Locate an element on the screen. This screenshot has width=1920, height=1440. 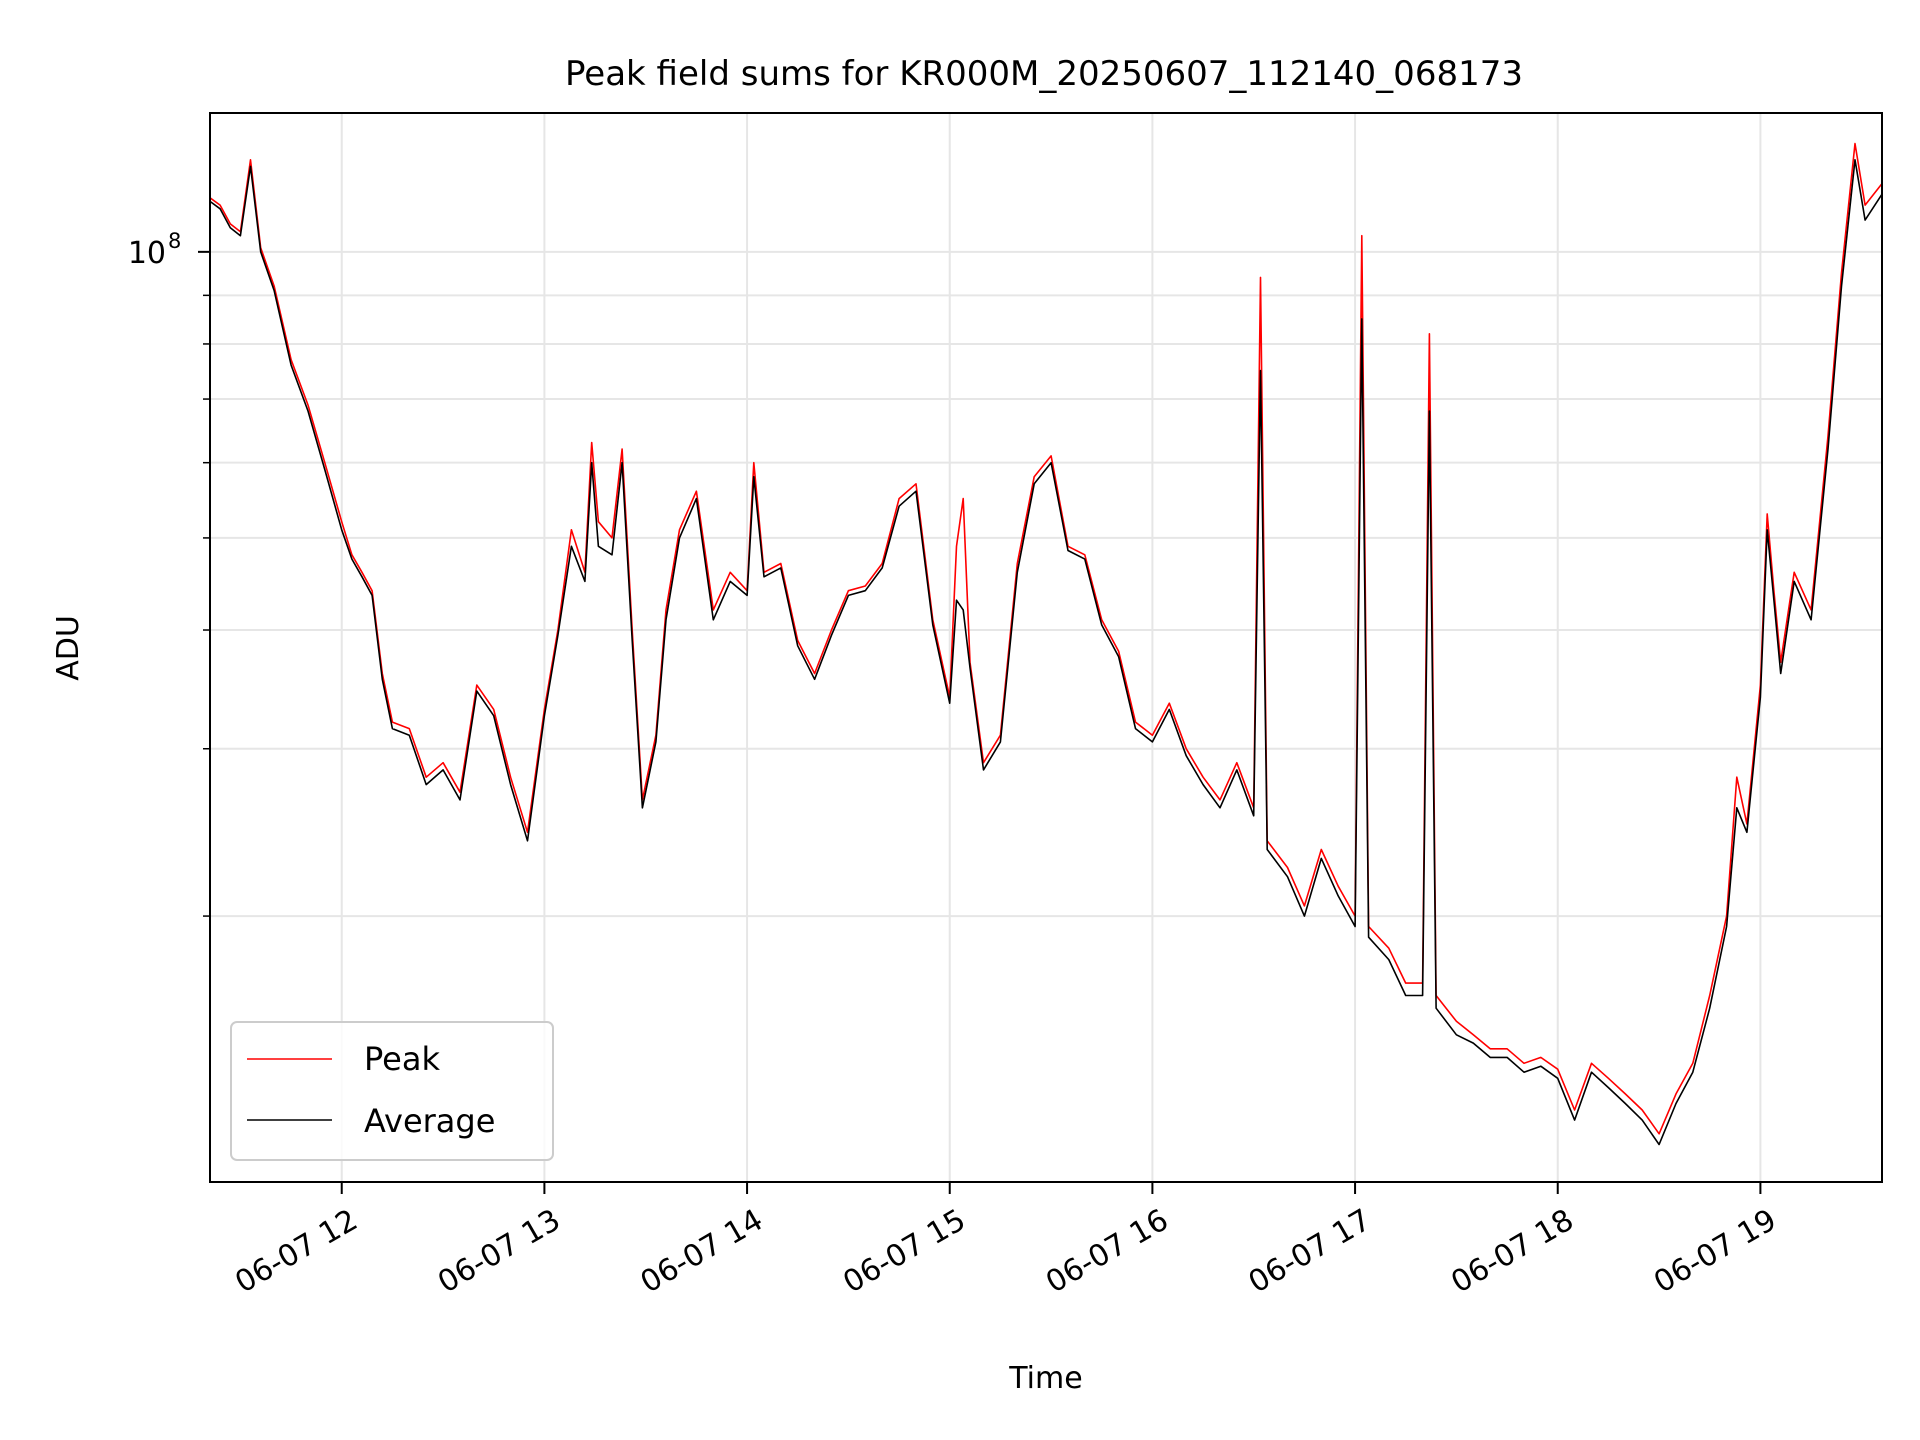
legend-peak-label: Peak is located at coordinates (402, 1059).